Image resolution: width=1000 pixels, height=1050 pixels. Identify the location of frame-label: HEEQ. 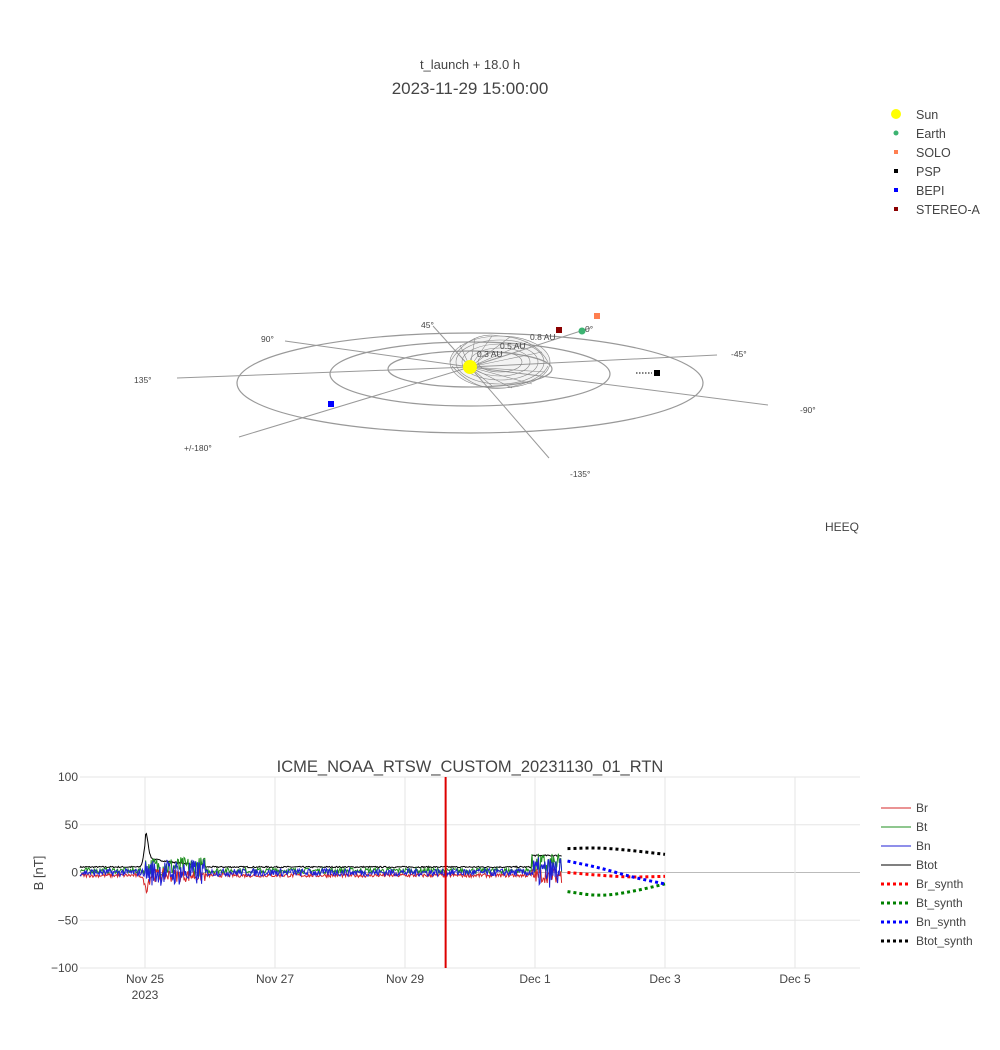
(842, 527).